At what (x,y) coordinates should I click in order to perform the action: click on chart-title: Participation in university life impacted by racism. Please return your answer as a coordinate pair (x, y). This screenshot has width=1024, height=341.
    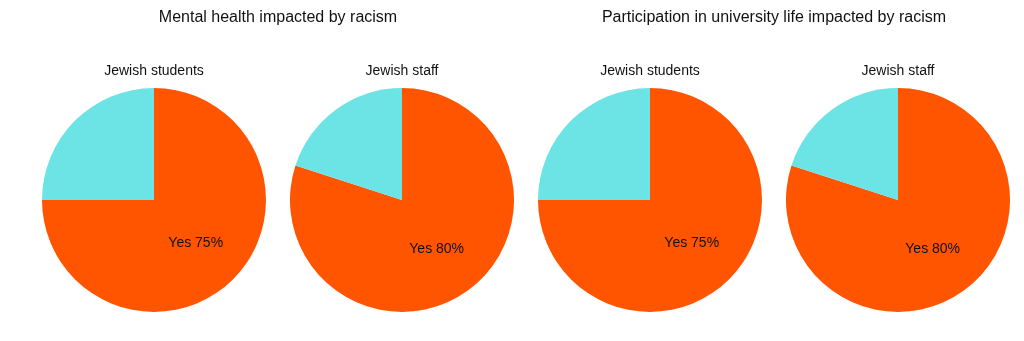
    Looking at the image, I should click on (774, 17).